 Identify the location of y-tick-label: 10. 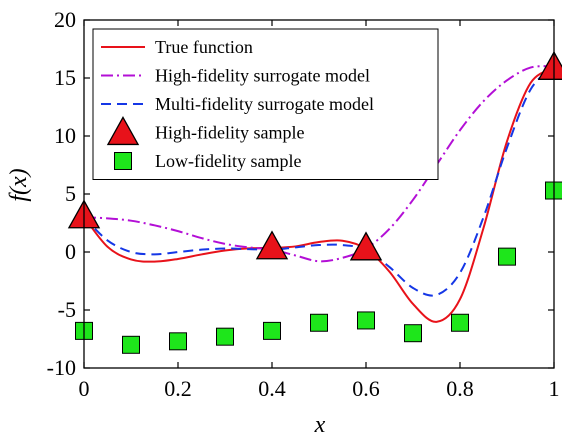
(65, 135).